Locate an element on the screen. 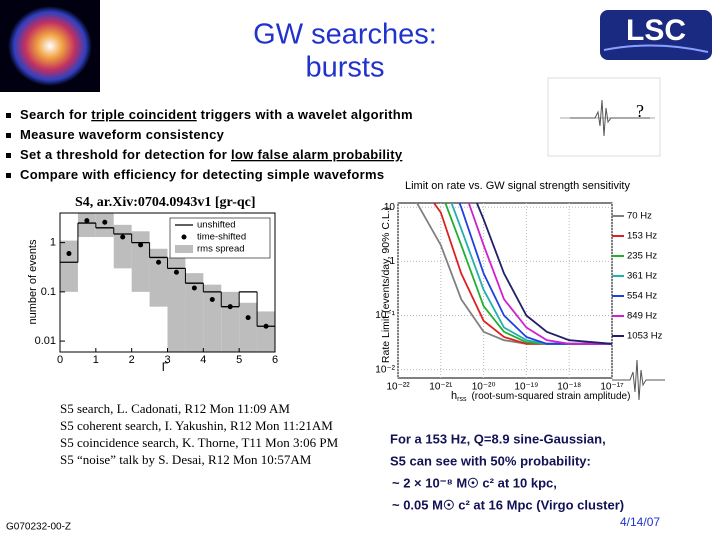 Image resolution: width=720 pixels, height=540 pixels. title-line: GW searches: is located at coordinates (345, 35).